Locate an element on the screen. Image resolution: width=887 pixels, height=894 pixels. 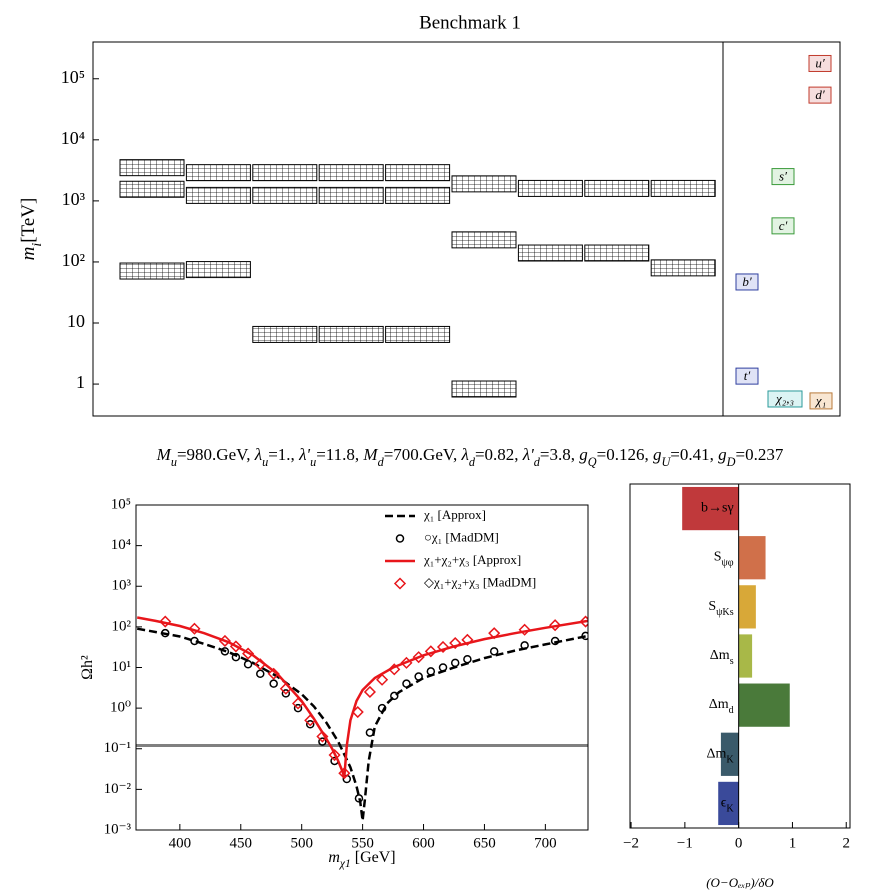
y-axis-label: Ωh² is located at coordinates (87, 667).